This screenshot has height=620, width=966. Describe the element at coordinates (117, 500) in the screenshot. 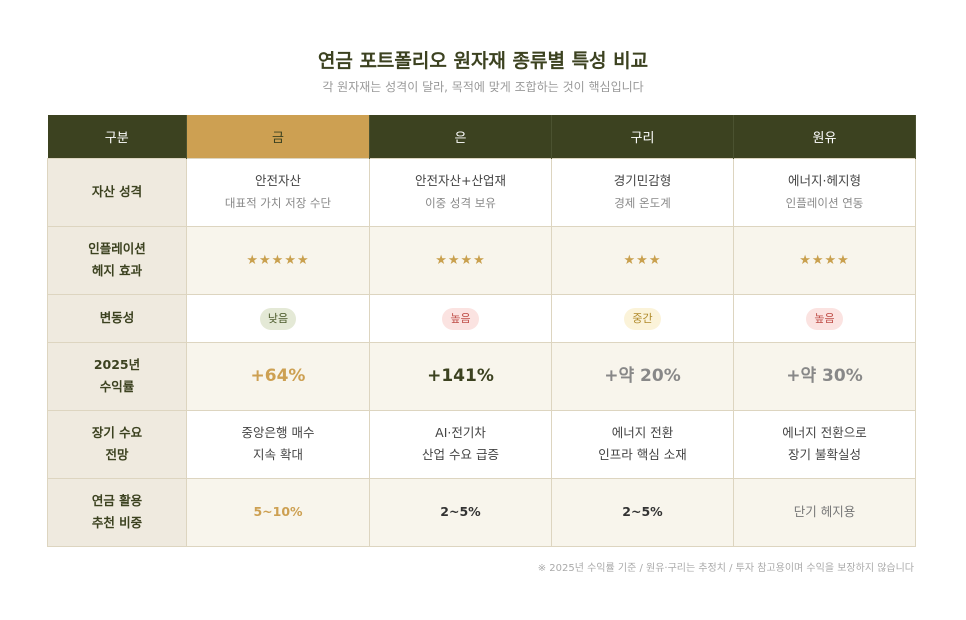

I see `row-label-line1: 연금 활용` at that location.